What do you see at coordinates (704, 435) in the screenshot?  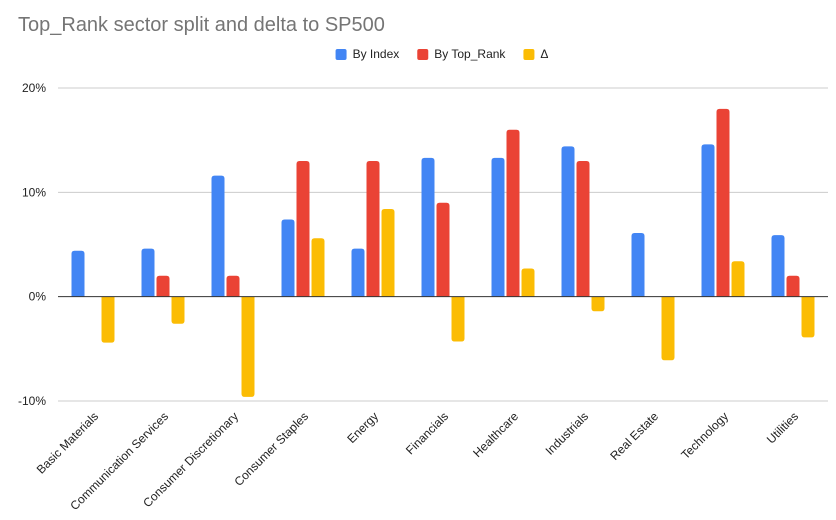 I see `x-tick-label: Technology` at bounding box center [704, 435].